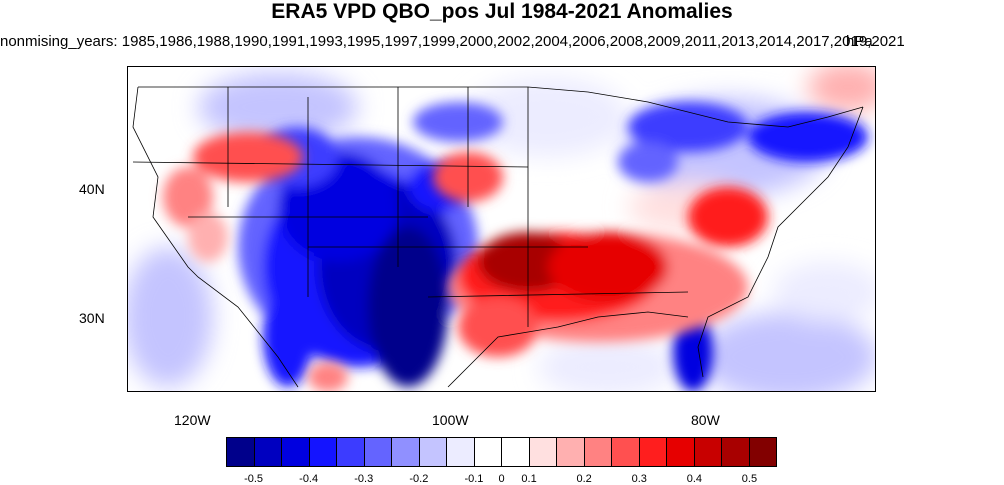 The image size is (1004, 485). What do you see at coordinates (92, 189) in the screenshot?
I see `lat-tick-40n: 40N` at bounding box center [92, 189].